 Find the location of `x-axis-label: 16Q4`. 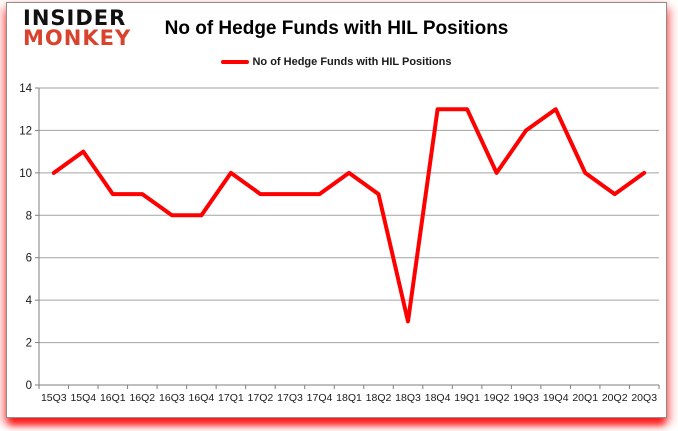

x-axis-label: 16Q4 is located at coordinates (202, 398).